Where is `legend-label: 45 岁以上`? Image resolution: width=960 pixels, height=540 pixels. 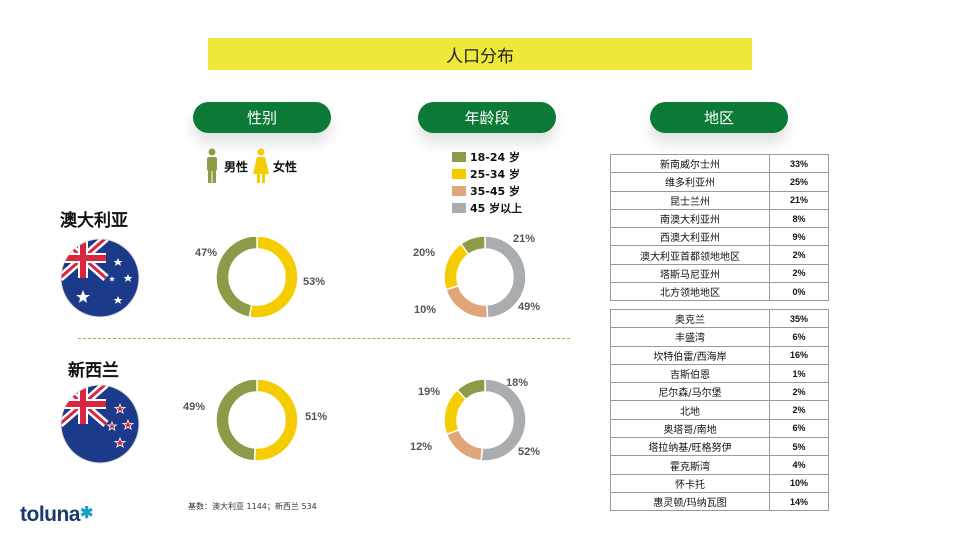 legend-label: 45 岁以上 is located at coordinates (496, 208).